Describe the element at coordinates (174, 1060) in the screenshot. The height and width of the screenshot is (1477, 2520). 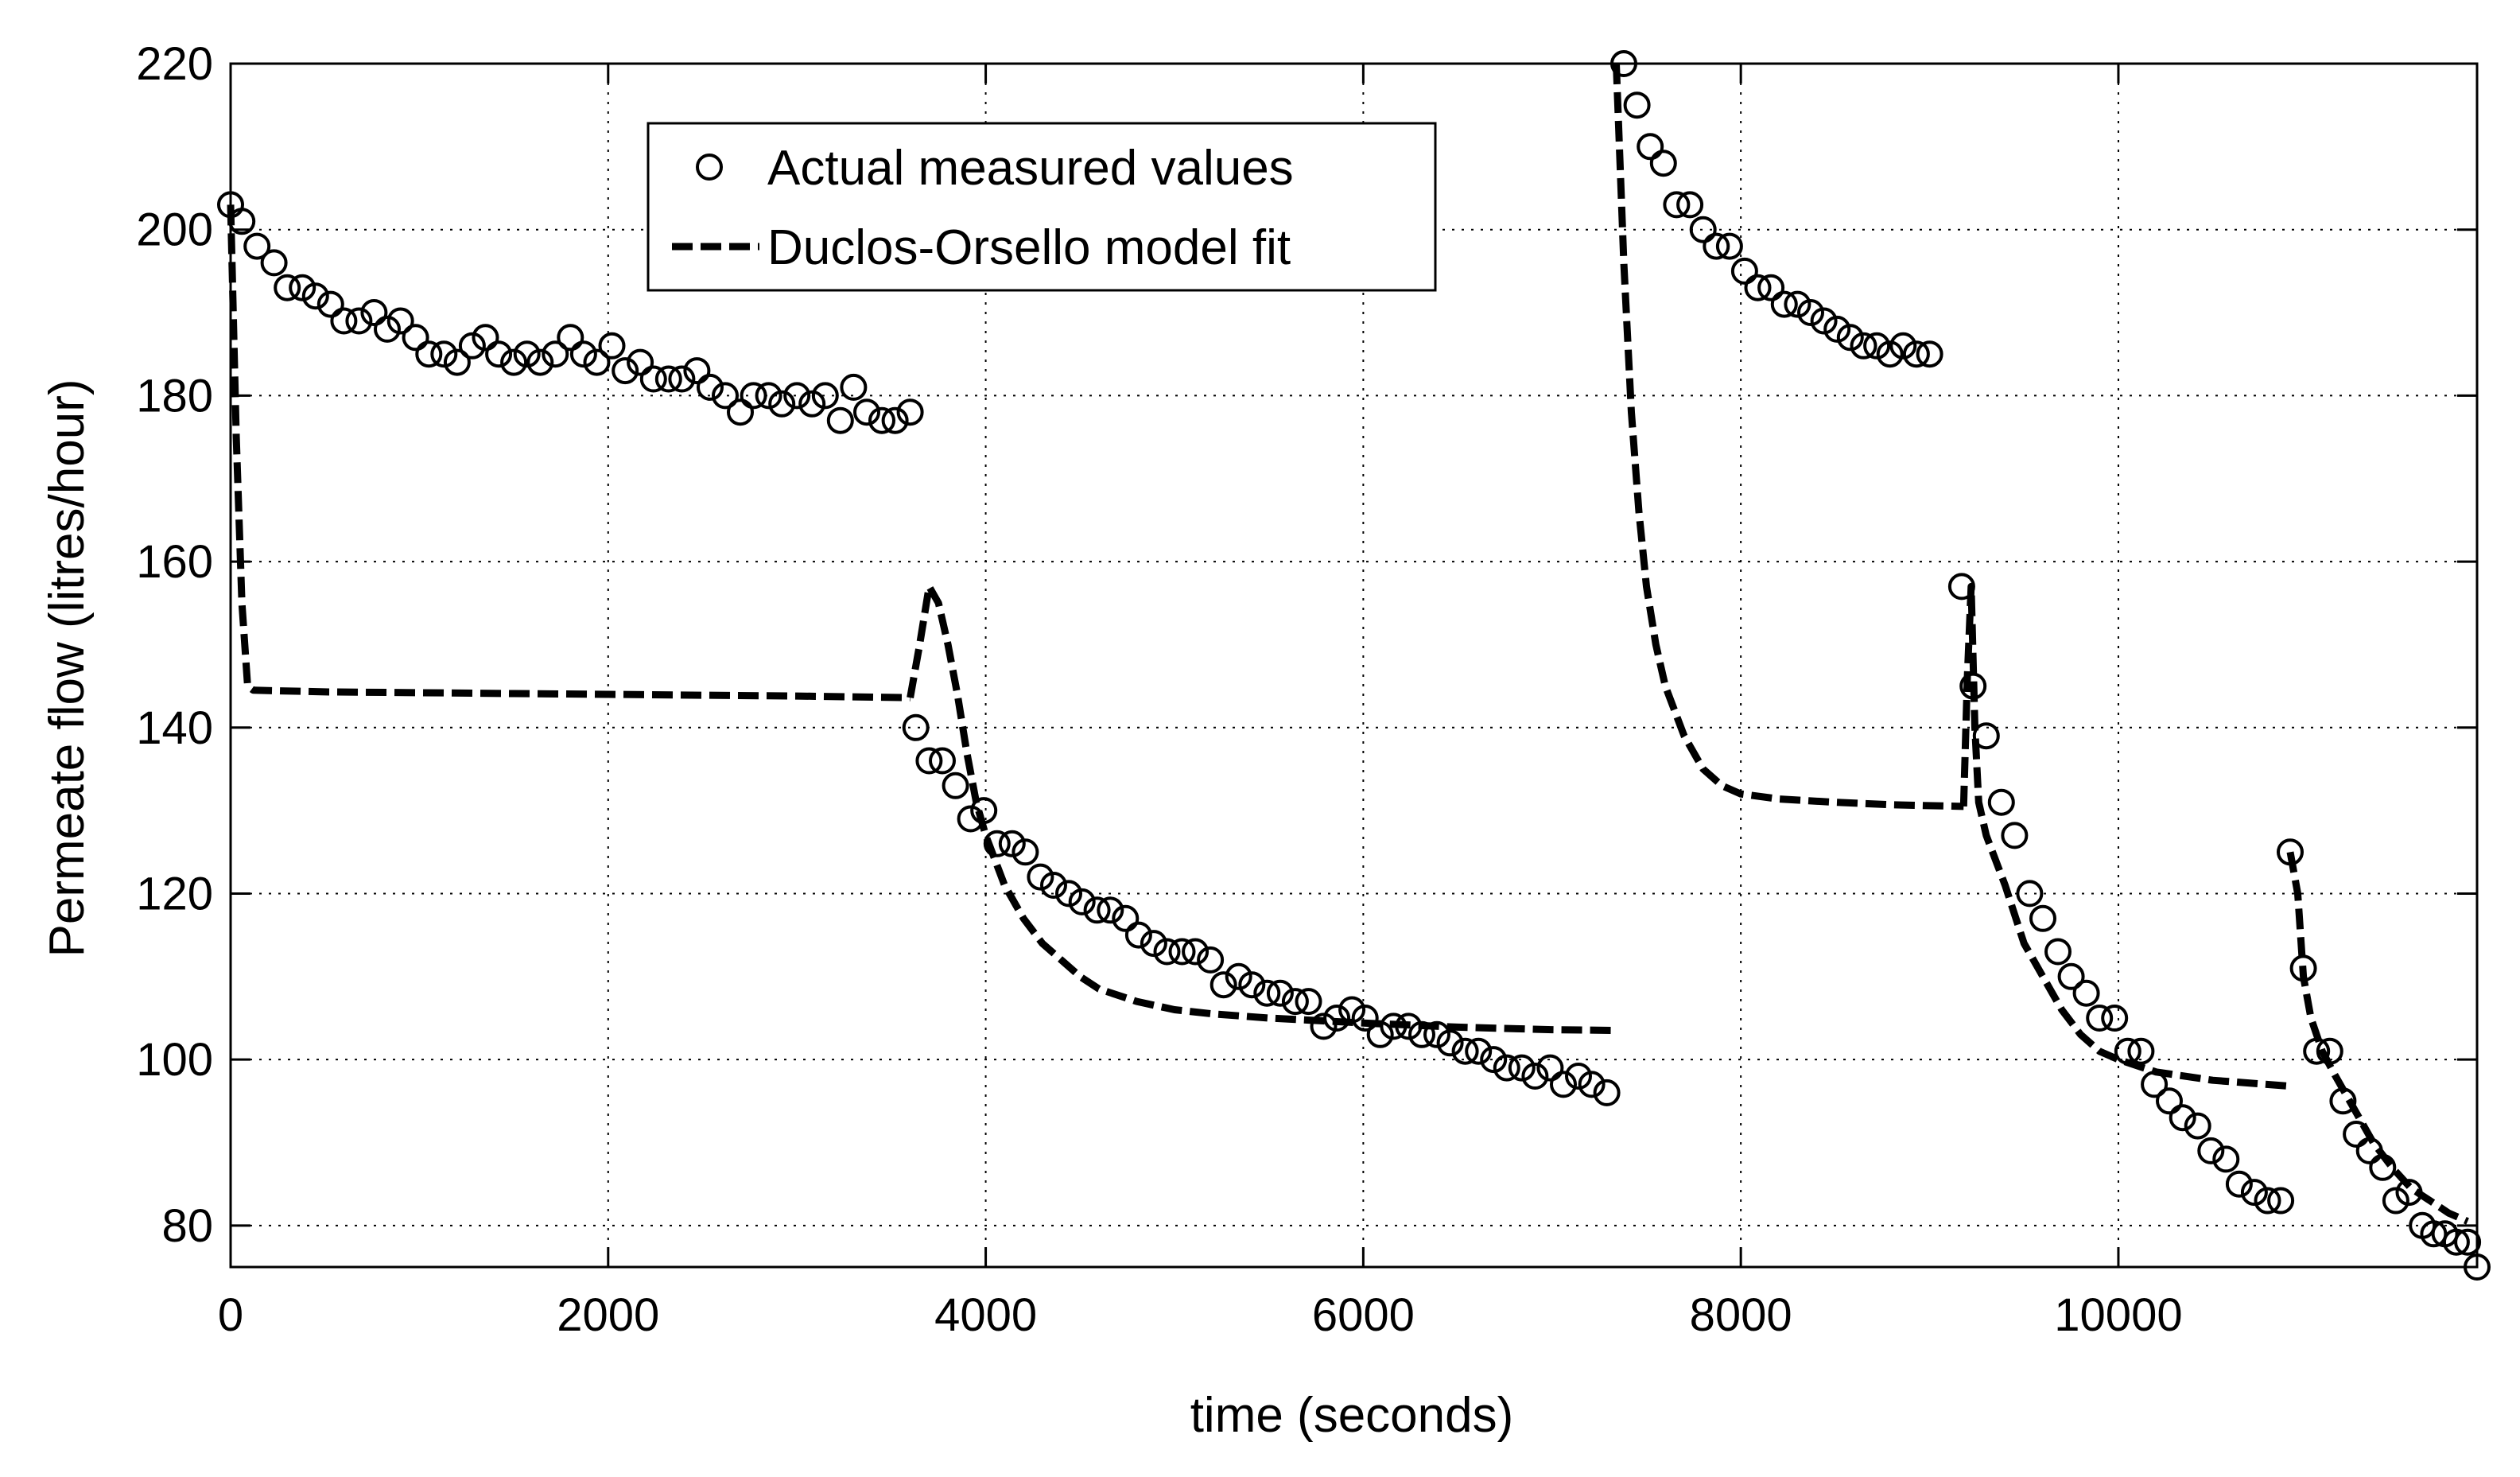
I see `y-tick-label: 100` at that location.